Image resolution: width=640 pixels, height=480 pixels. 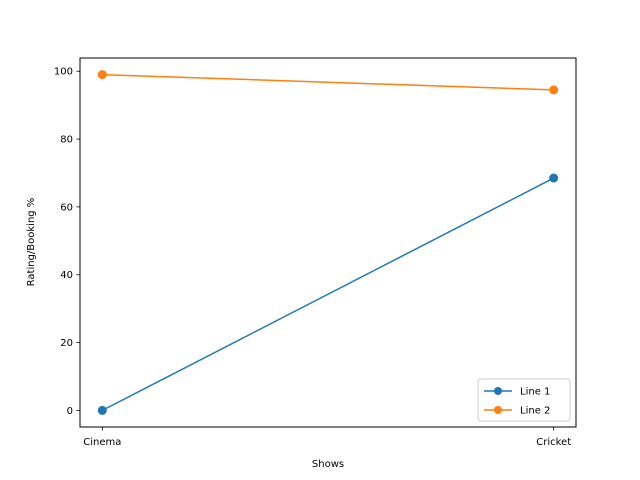 I want to click on x-tick-label: Cinema, so click(x=102, y=442).